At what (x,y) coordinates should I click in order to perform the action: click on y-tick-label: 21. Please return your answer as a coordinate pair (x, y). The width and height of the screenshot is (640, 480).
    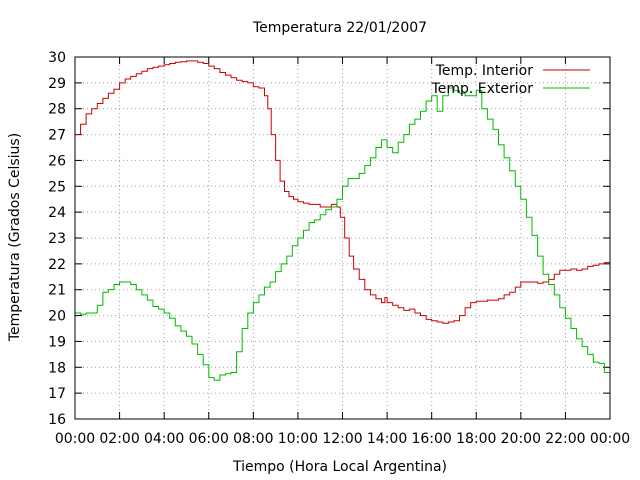
    Looking at the image, I should click on (57, 291).